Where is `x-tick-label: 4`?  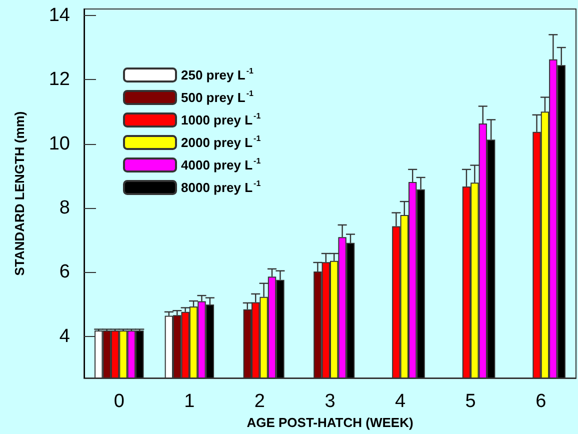 x-tick-label: 4 is located at coordinates (400, 401).